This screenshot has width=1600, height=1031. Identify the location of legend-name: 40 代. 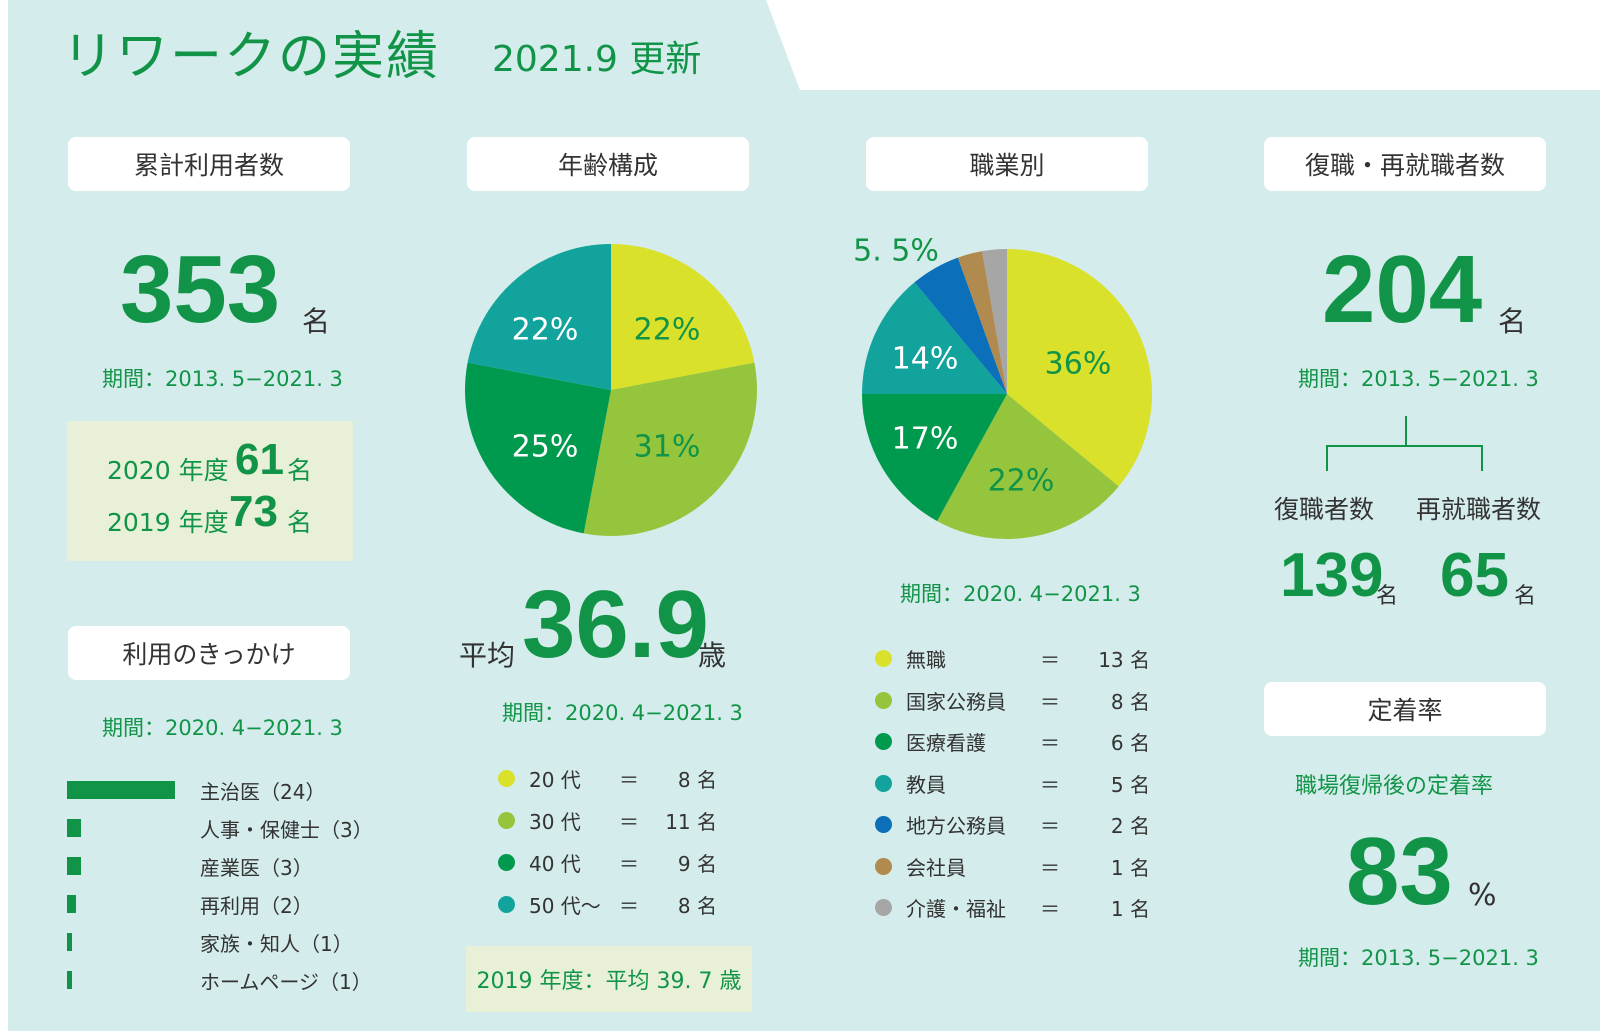
(555, 864).